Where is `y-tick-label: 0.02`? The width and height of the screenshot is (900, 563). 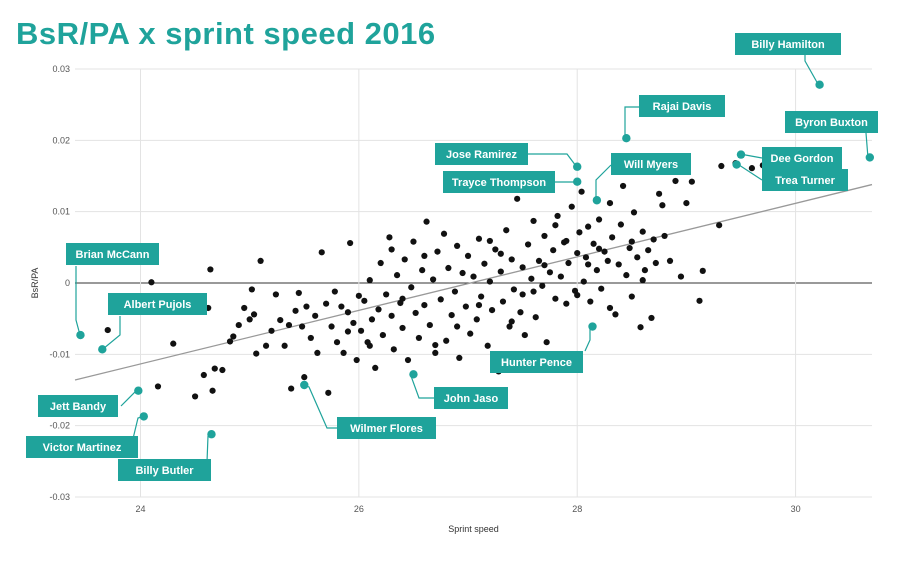 y-tick-label: 0.02 is located at coordinates (61, 140).